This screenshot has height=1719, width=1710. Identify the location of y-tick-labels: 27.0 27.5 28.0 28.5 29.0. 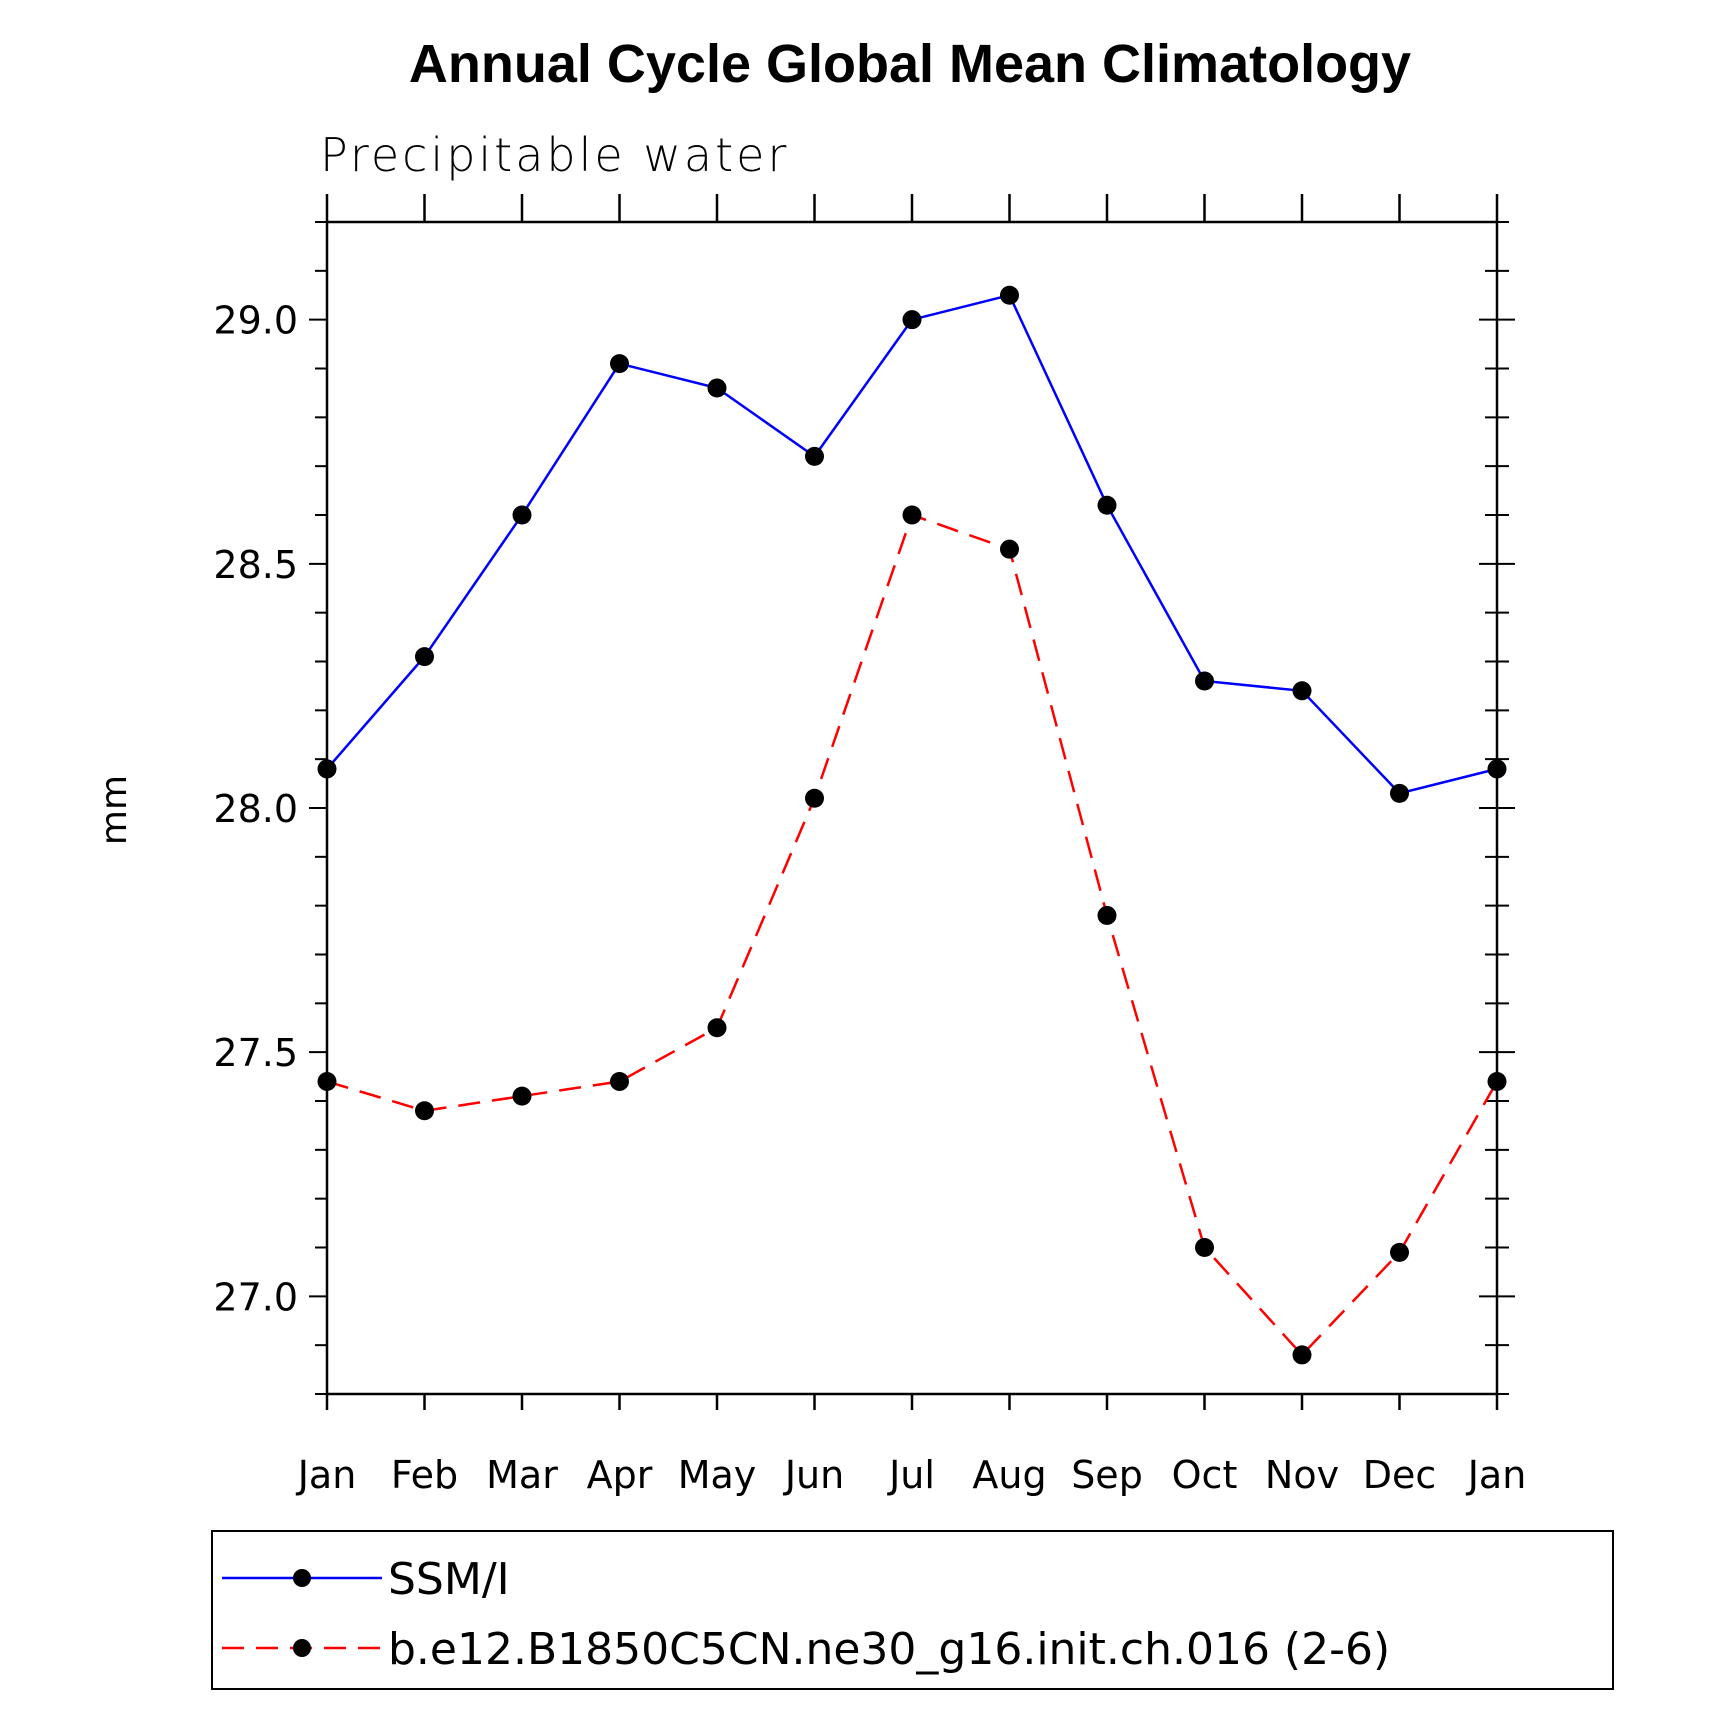
(255, 809).